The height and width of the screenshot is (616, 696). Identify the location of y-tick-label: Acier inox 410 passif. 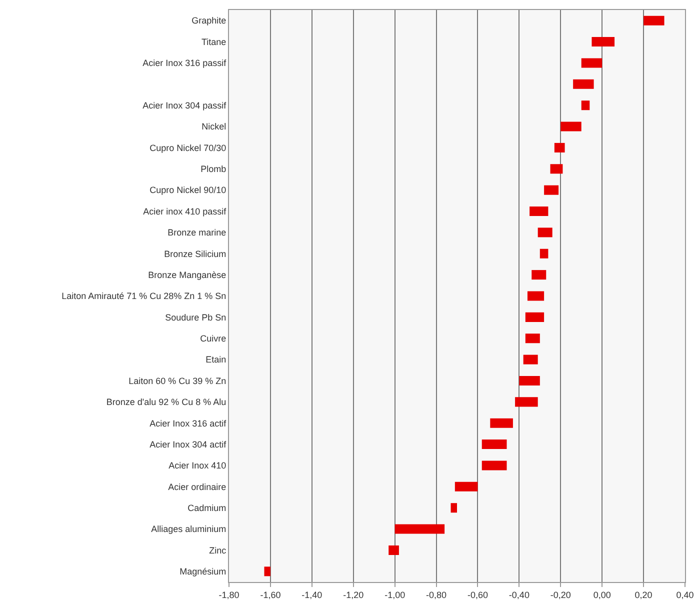
(185, 211).